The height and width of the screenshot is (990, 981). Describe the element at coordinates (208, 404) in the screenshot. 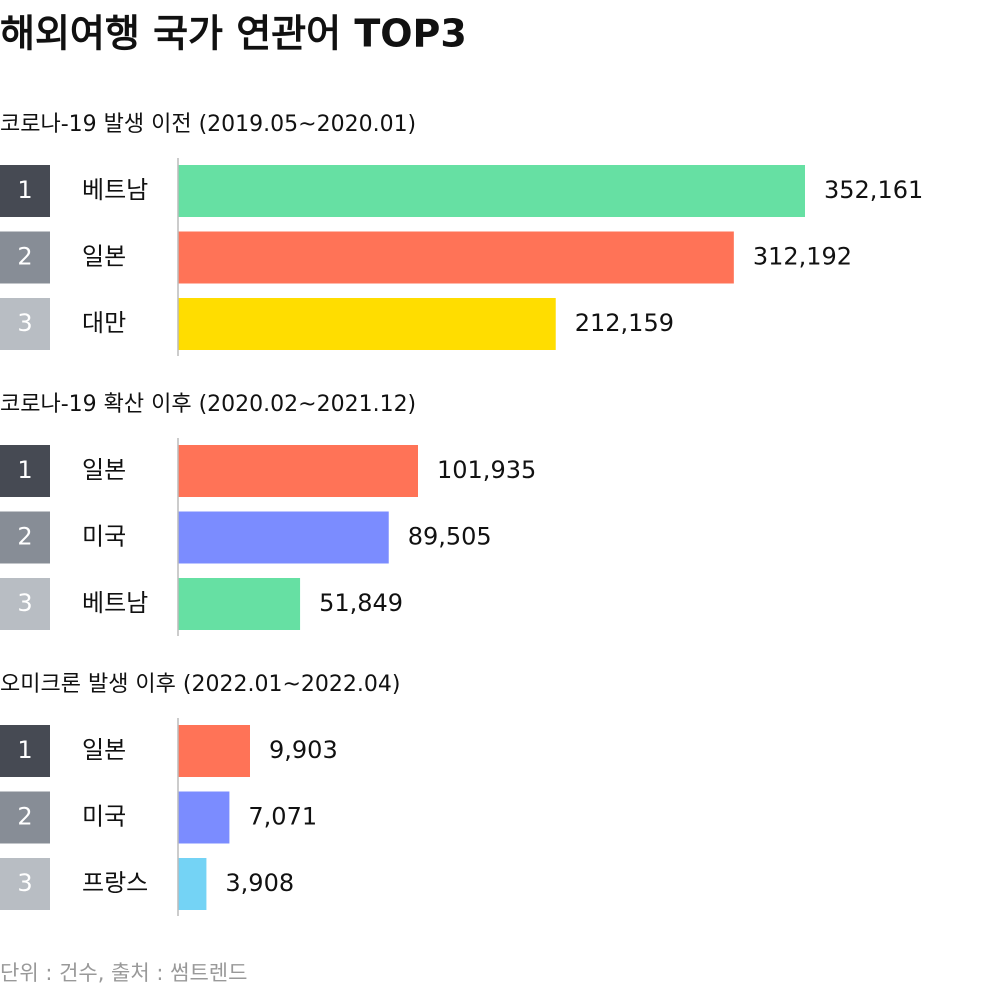

I see `panel-title: 코로나-19 확산 이후 (2020.02~2021.12)` at that location.